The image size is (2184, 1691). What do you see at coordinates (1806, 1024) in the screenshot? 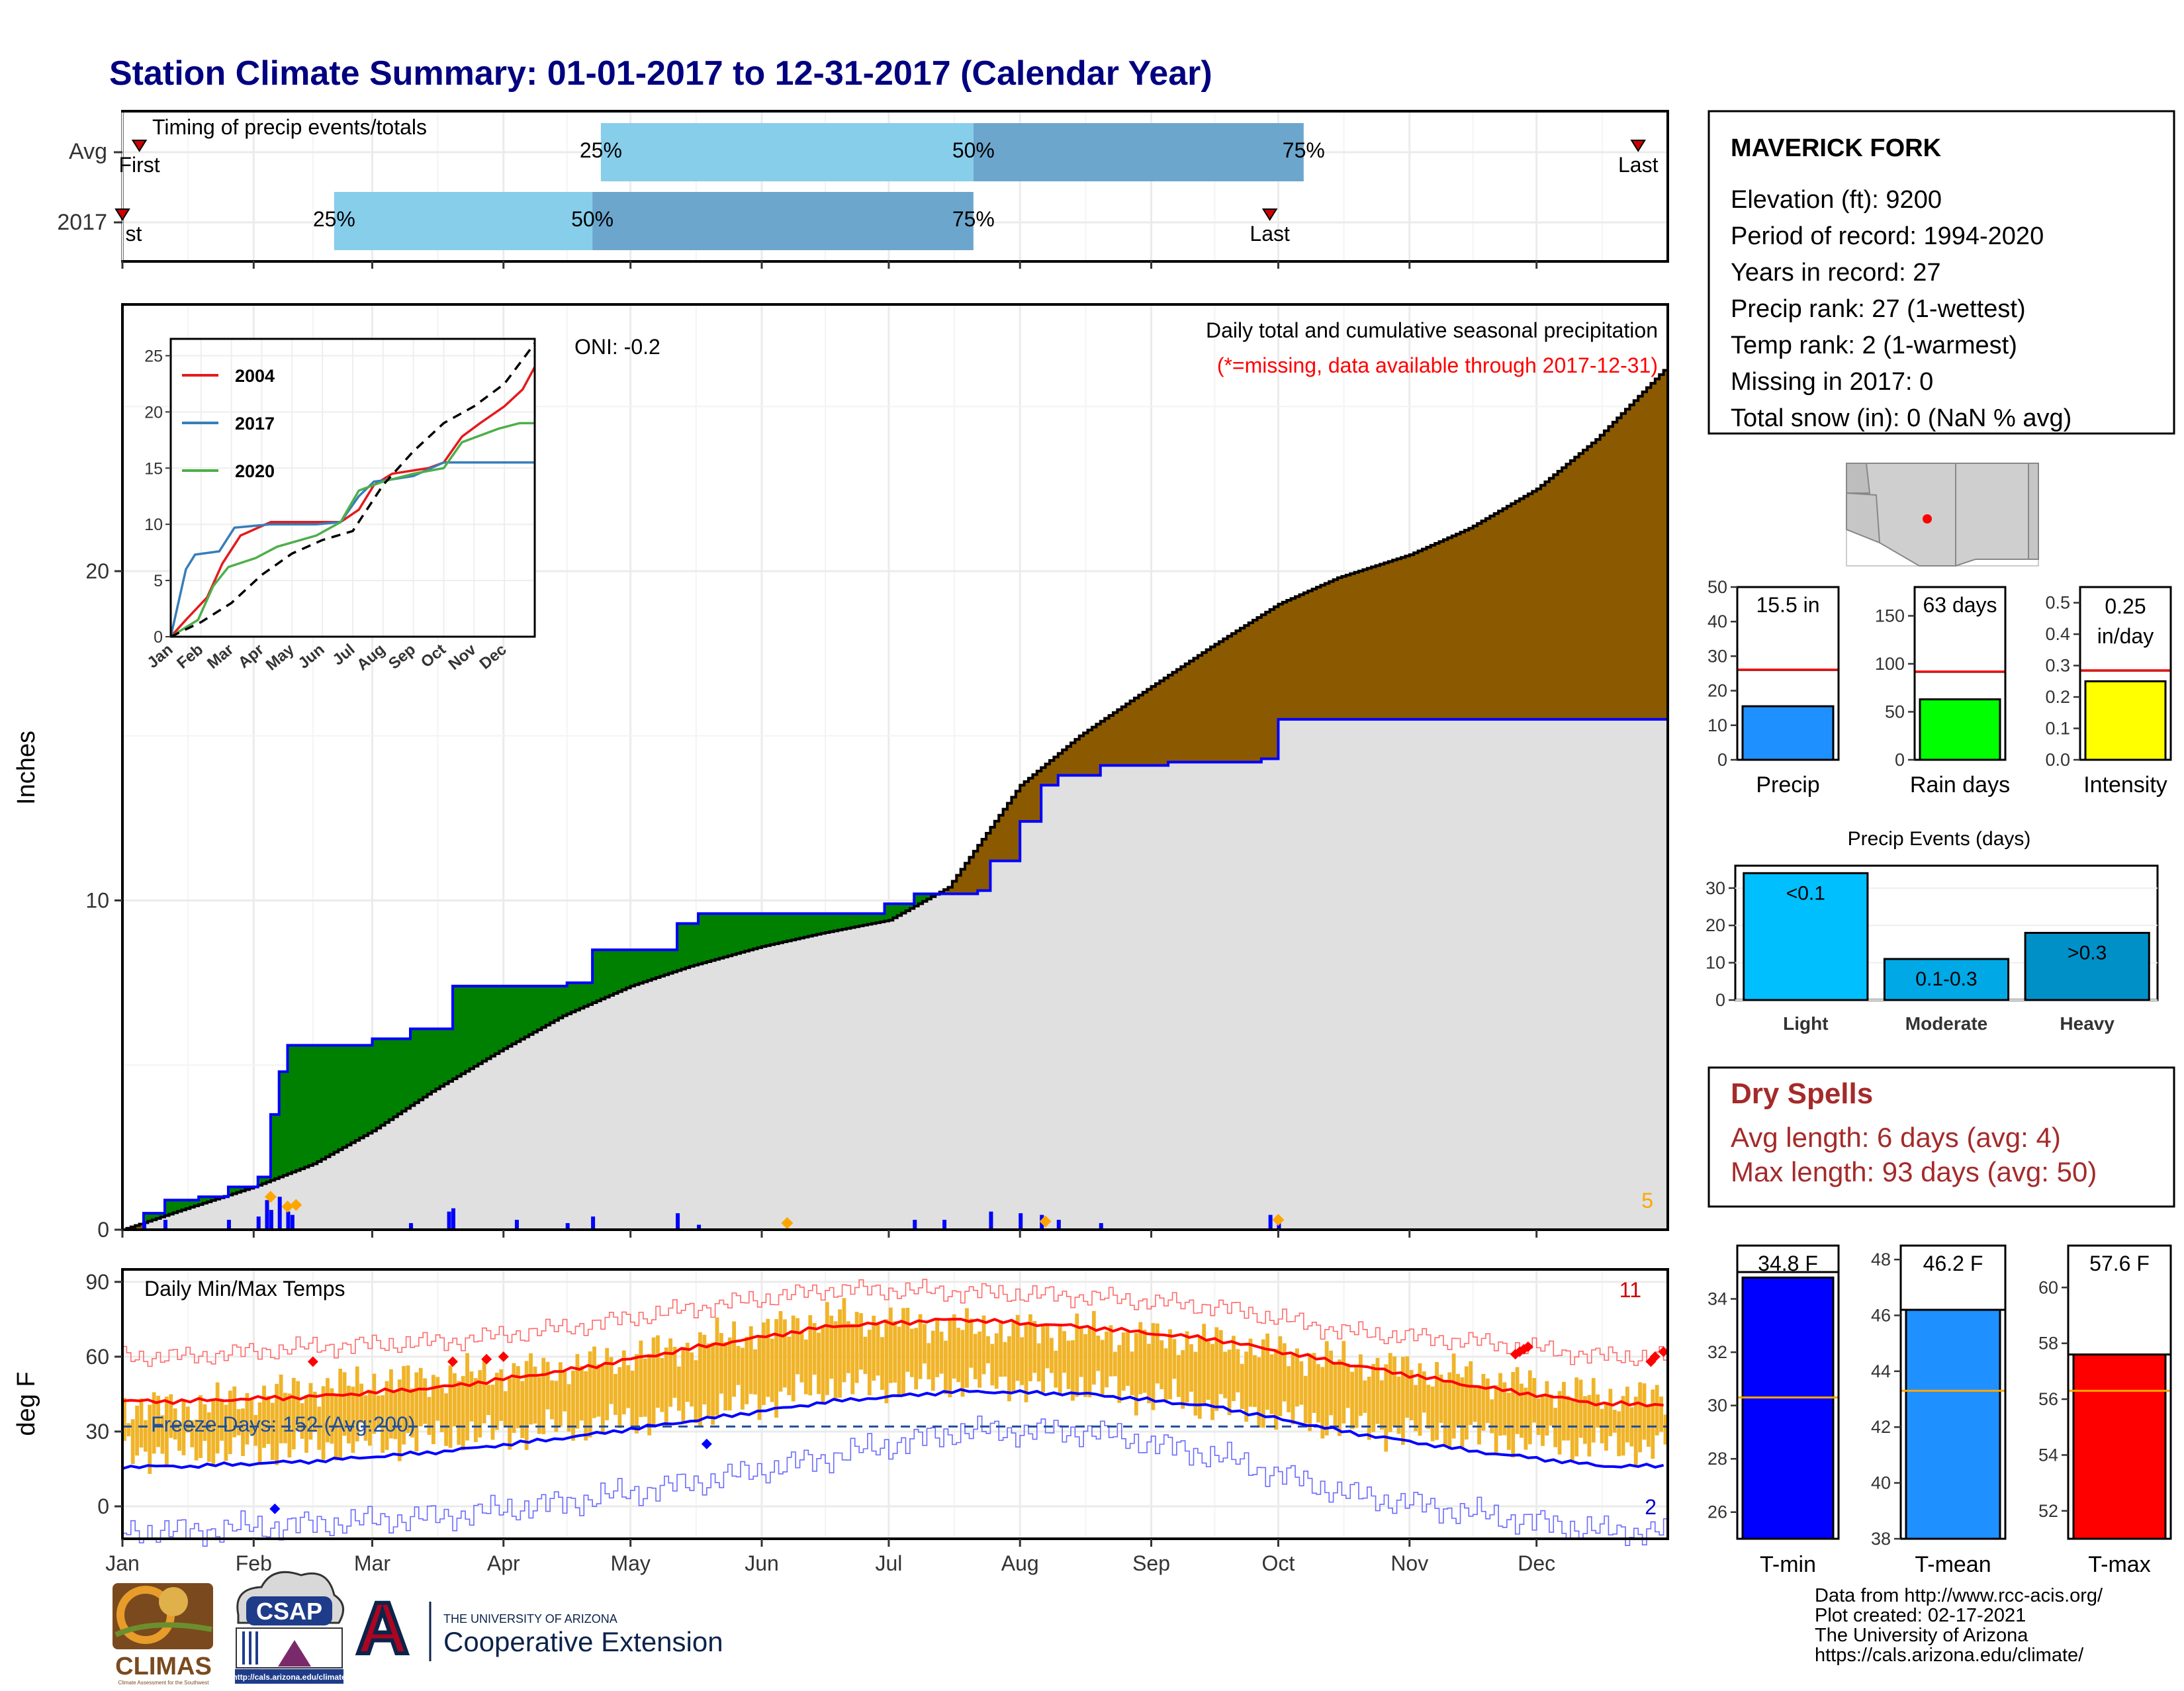
I see `events-category-label: Light` at bounding box center [1806, 1024].